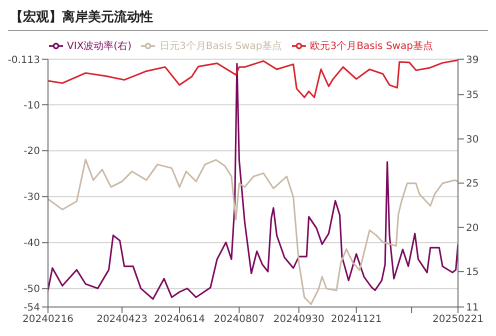 The width and height of the screenshot is (496, 336). What do you see at coordinates (298, 320) in the screenshot?
I see `x-tick-label: 20240930` at bounding box center [298, 320].